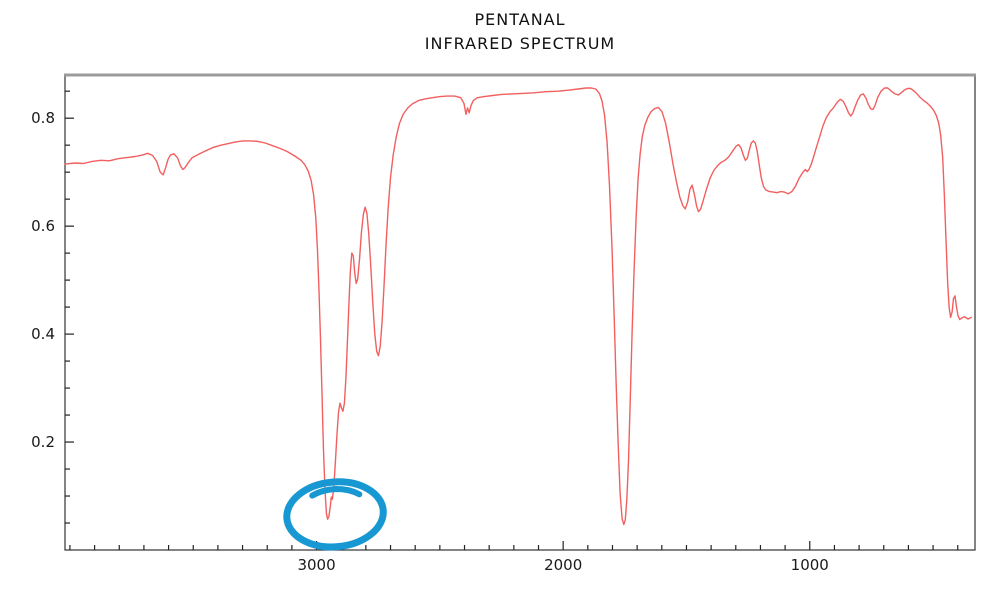 The image size is (988, 593). Describe the element at coordinates (563, 565) in the screenshot. I see `x-tick-label: 2000` at that location.